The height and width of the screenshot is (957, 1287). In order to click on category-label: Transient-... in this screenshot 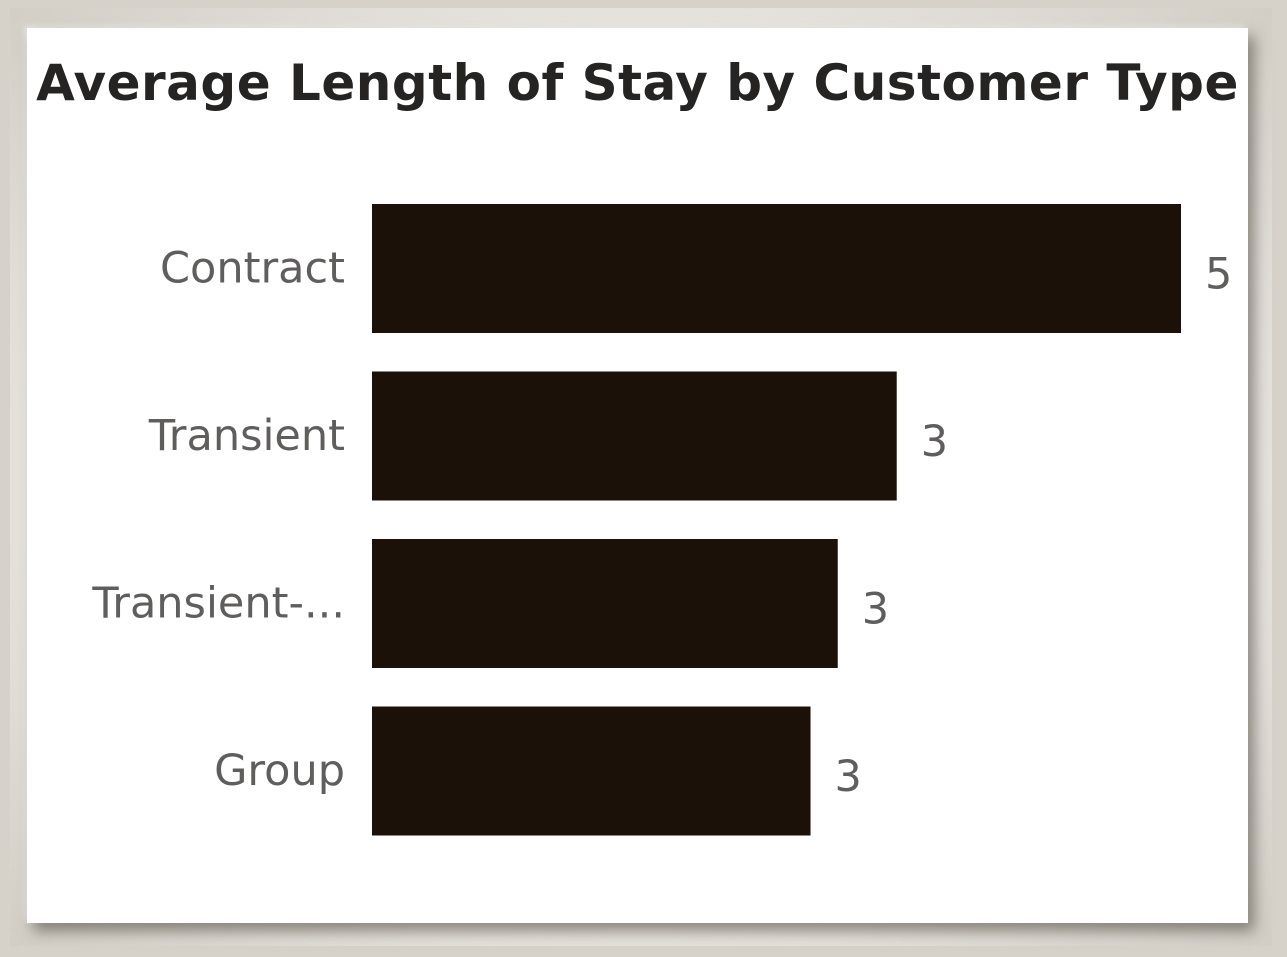, I will do `click(218, 604)`.